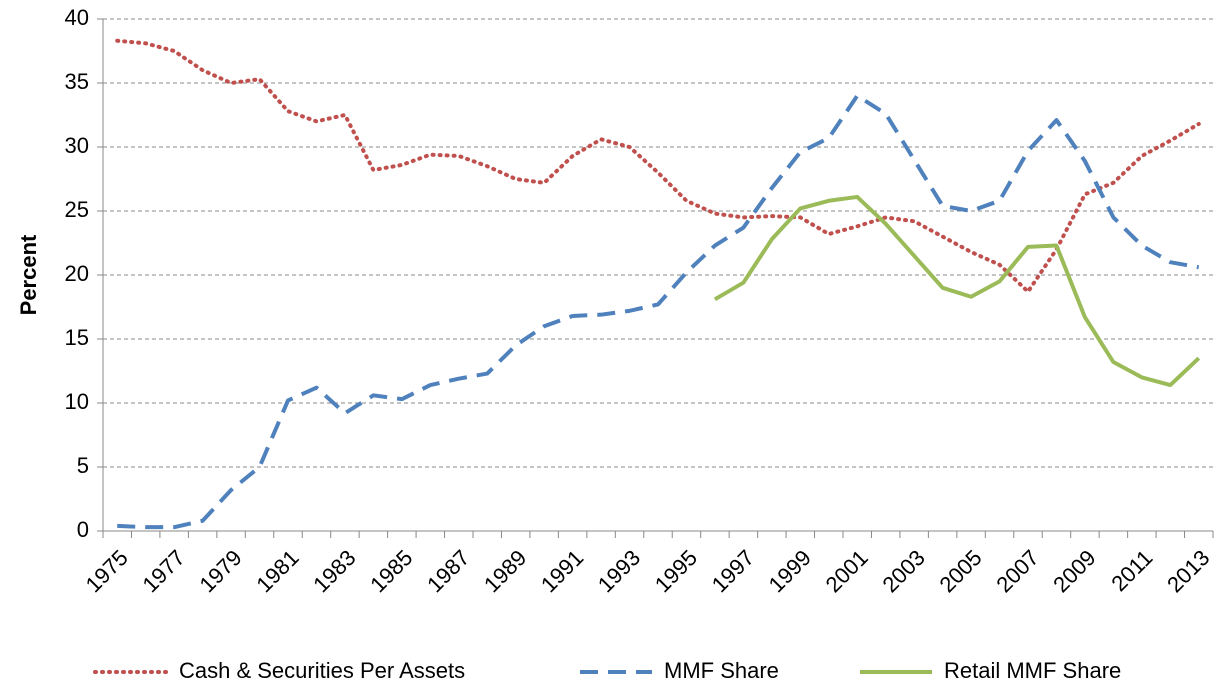  I want to click on x-tick-label: 1997, so click(733, 571).